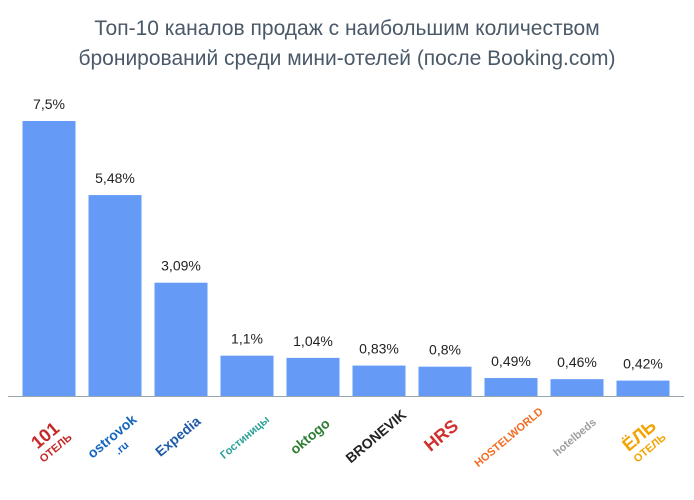 Image resolution: width=694 pixels, height=500 pixels. I want to click on data-label-7: 0,8%, so click(445, 350).